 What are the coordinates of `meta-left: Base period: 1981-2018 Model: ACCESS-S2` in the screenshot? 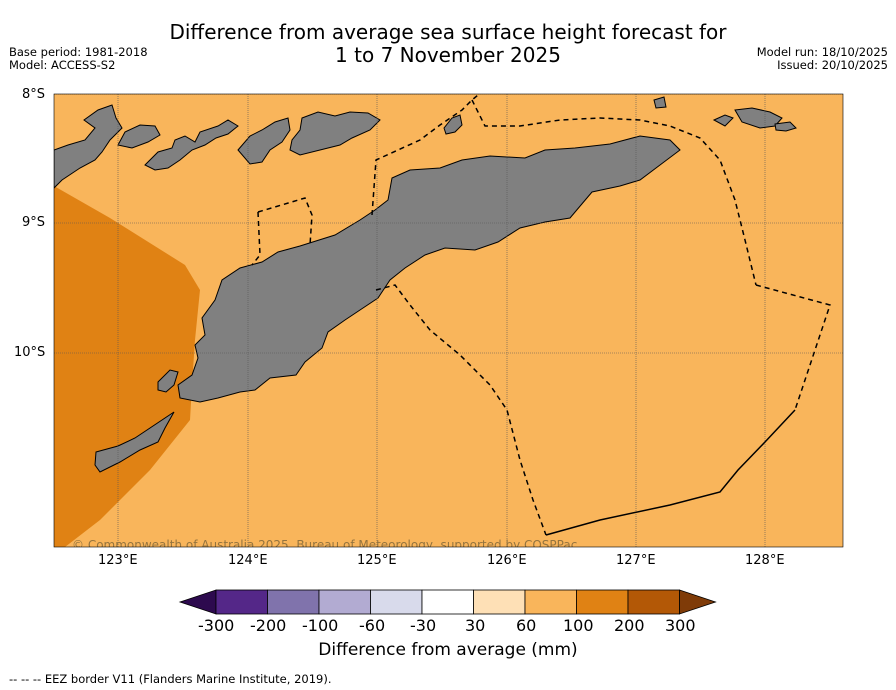 It's located at (78, 59).